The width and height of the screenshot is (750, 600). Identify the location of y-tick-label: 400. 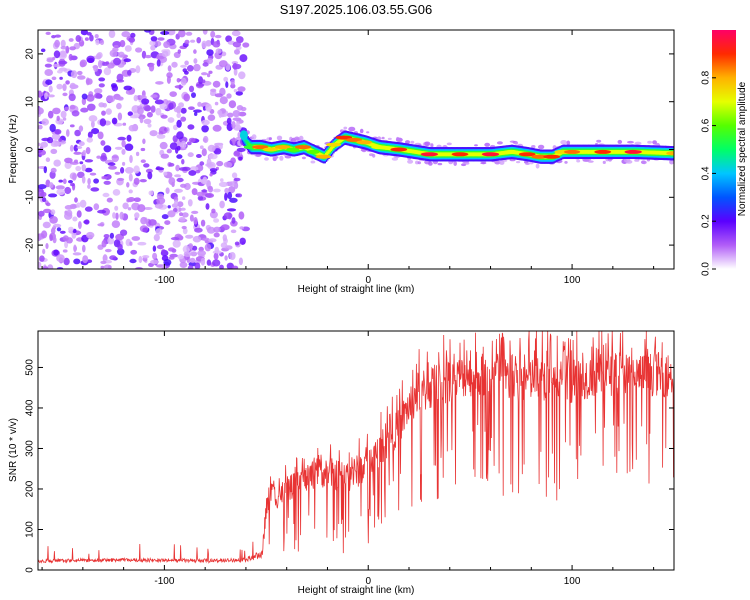
(30, 407).